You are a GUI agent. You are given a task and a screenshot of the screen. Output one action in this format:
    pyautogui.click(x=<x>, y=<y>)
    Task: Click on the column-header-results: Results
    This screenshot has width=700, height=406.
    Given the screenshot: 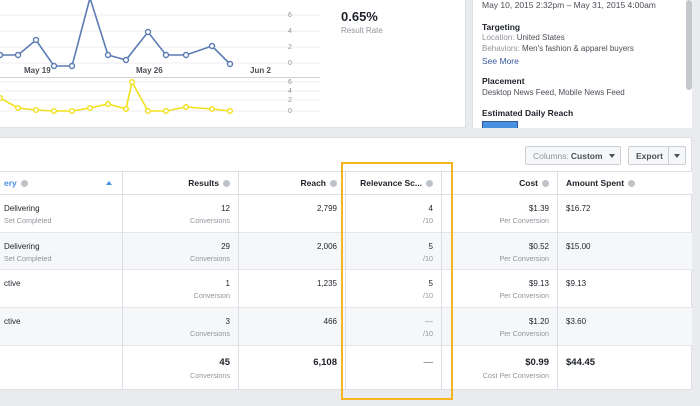 What is the action you would take?
    pyautogui.click(x=180, y=183)
    